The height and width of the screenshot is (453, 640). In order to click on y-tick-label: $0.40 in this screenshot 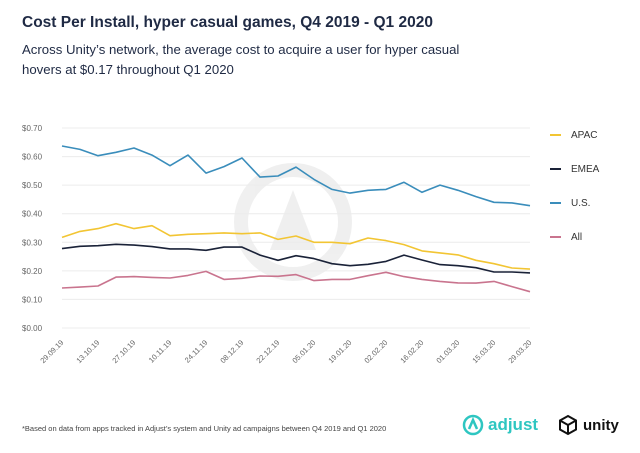, I will do `click(32, 214)`.